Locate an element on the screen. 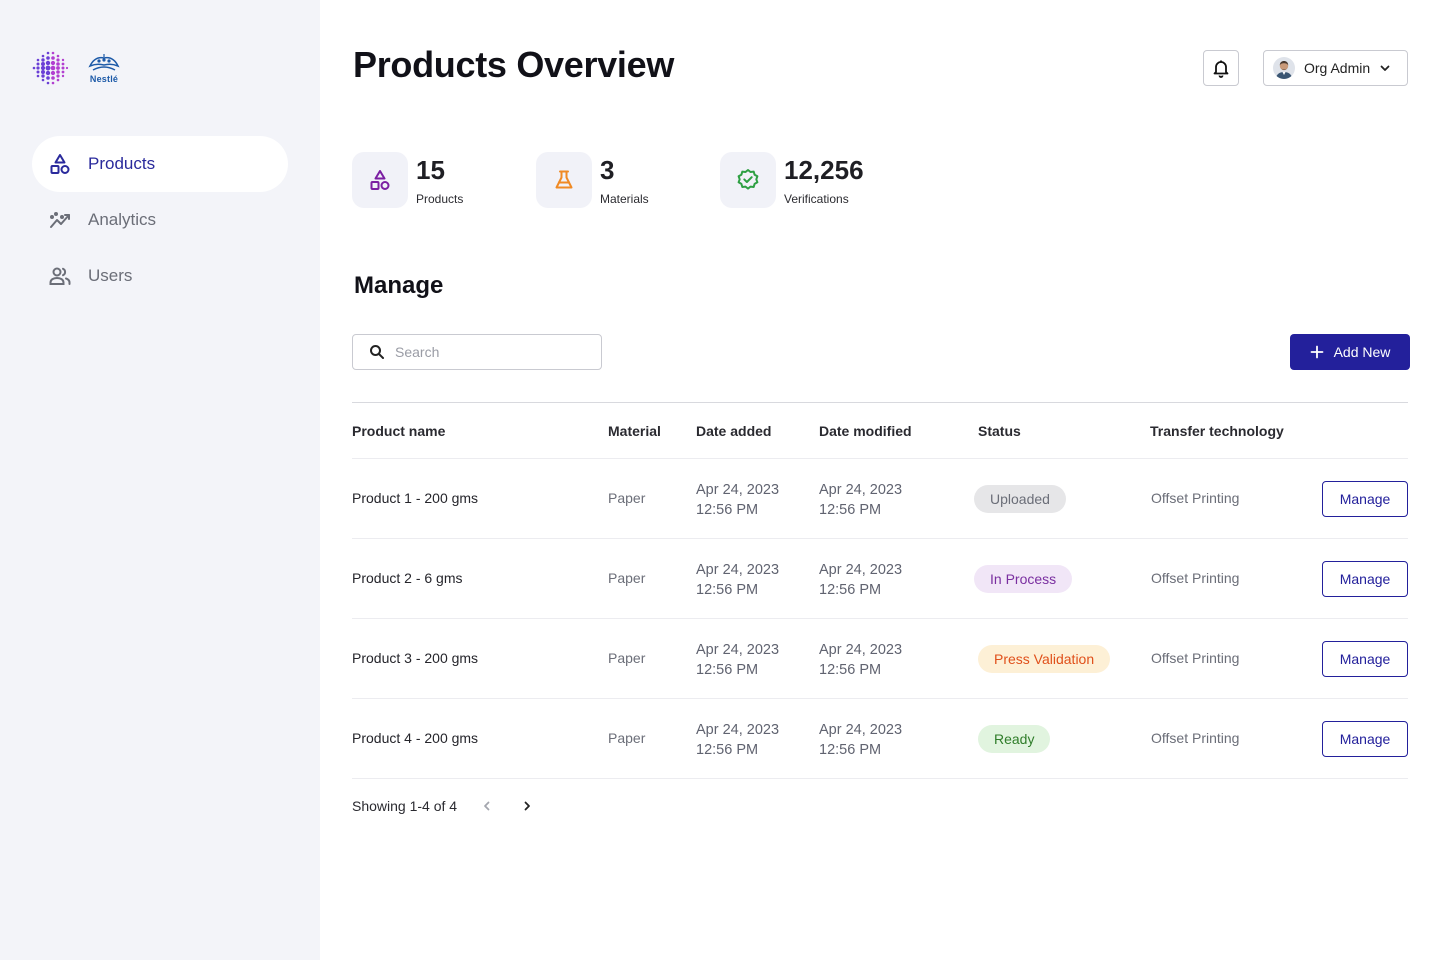  chevron-right-icon is located at coordinates (527, 806).